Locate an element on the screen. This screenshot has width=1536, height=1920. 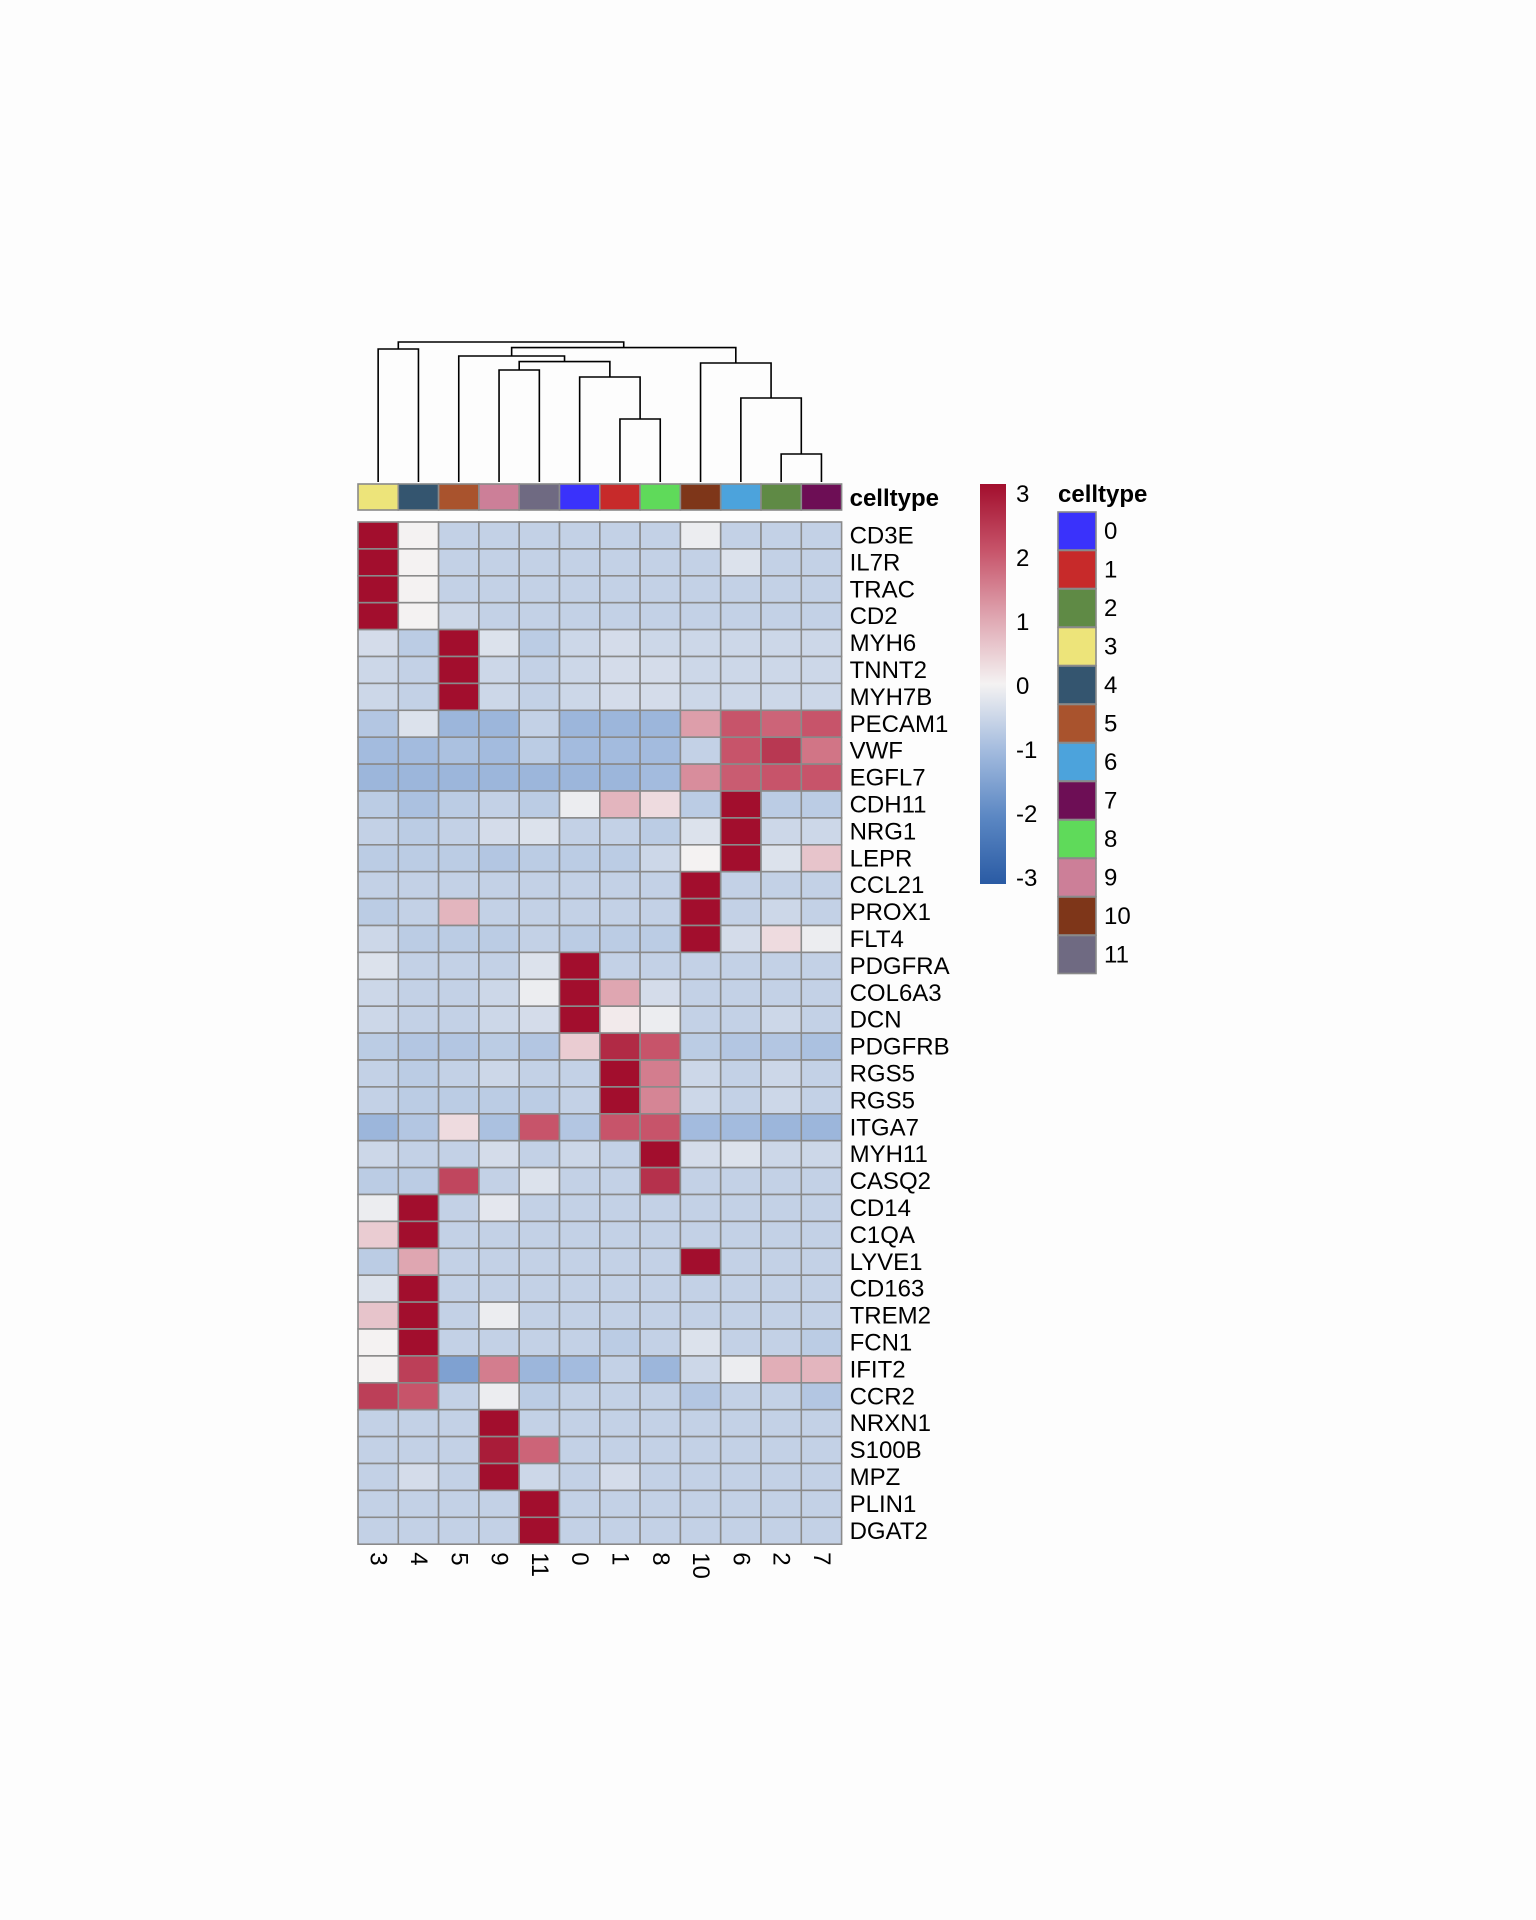
legend-label: 6 is located at coordinates (1110, 762).